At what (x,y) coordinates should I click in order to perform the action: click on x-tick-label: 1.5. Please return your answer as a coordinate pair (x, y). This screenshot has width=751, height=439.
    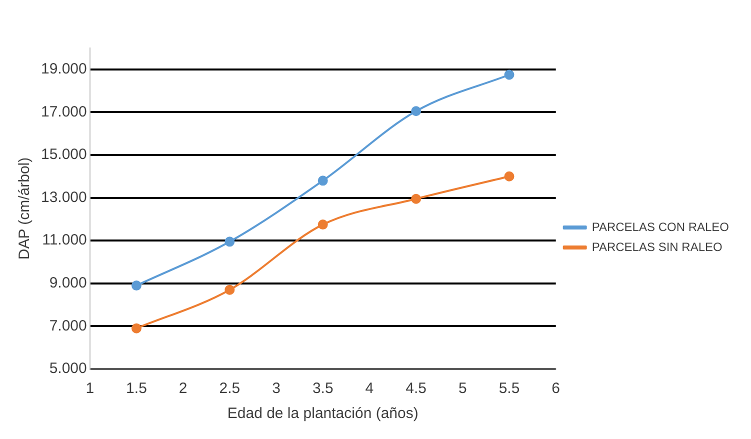
    Looking at the image, I should click on (136, 389).